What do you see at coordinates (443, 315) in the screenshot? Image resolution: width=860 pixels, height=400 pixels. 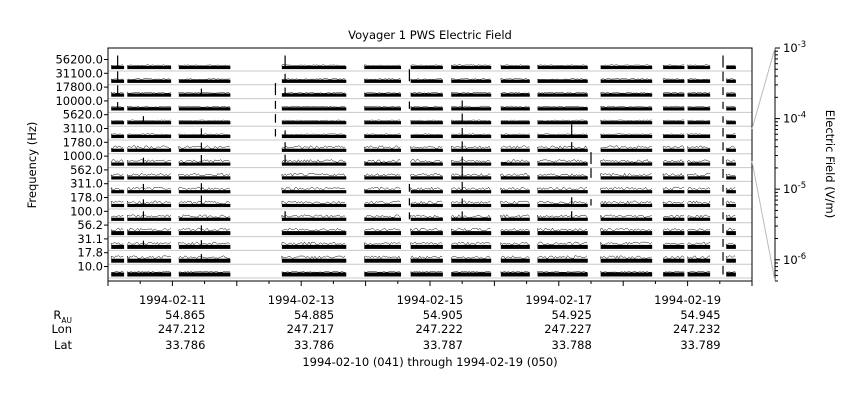 I see `ephemeris-r-value: 54.905` at bounding box center [443, 315].